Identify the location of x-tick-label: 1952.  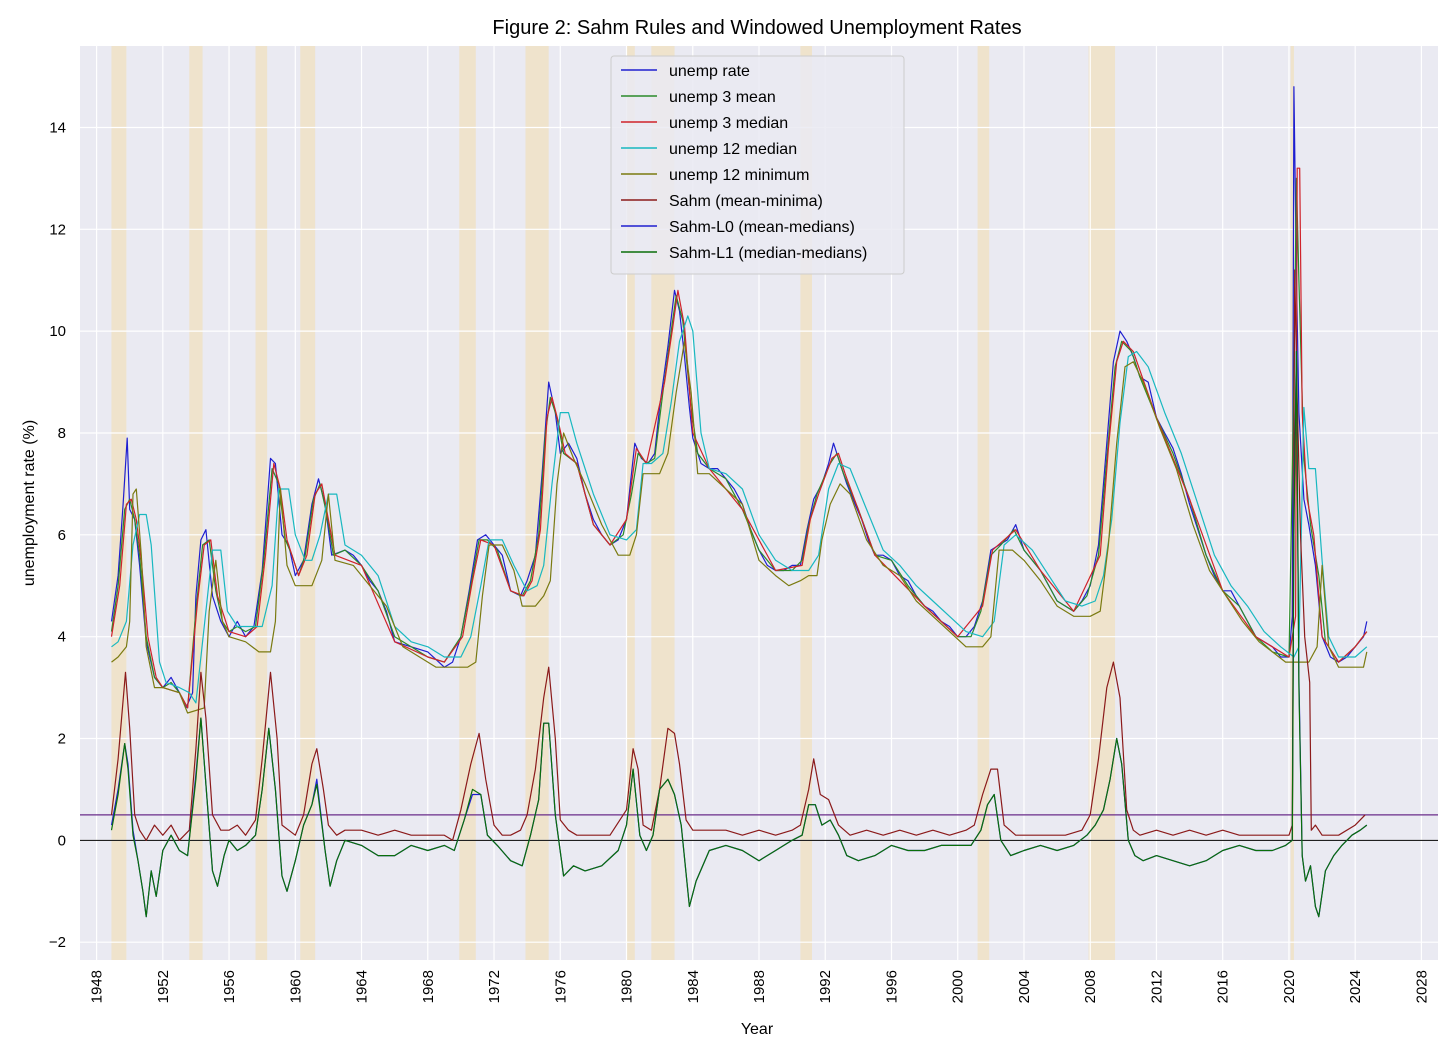
(163, 986).